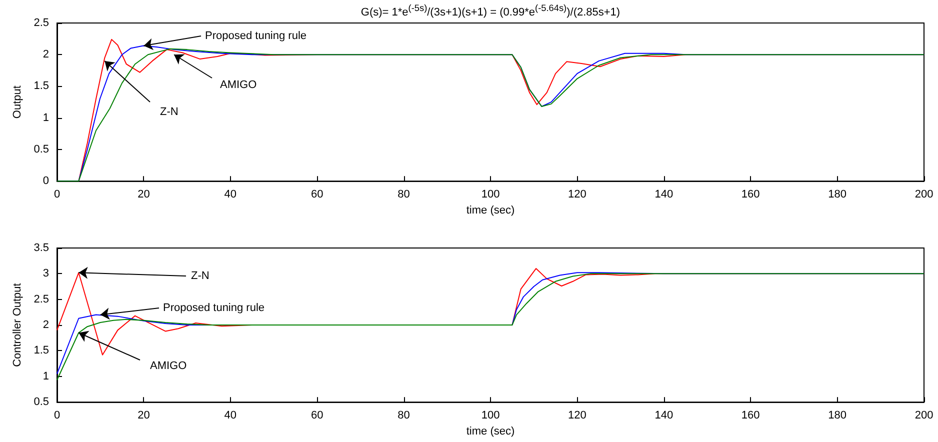  Describe the element at coordinates (491, 11) in the screenshot. I see `chart-title: G(s)= 1*e$^{(-5s)}$/(3s+1)(s+1) = (0.99*e$^{(-5.64s)}$)/(2.85s+1)` at that location.